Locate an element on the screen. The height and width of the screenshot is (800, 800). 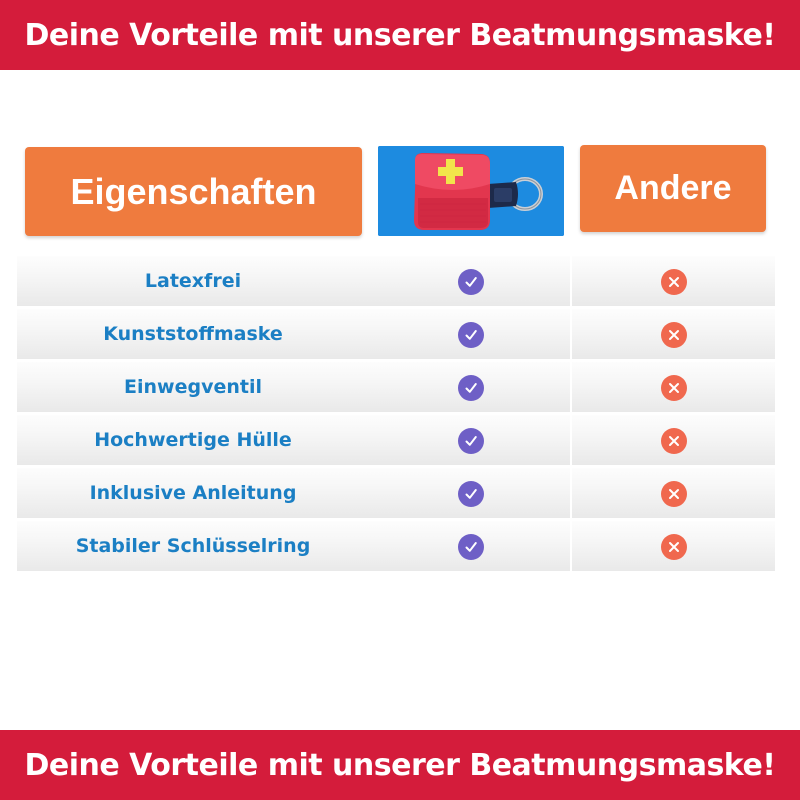
header-eigenschaften: Eigenschaften is located at coordinates (193, 191).